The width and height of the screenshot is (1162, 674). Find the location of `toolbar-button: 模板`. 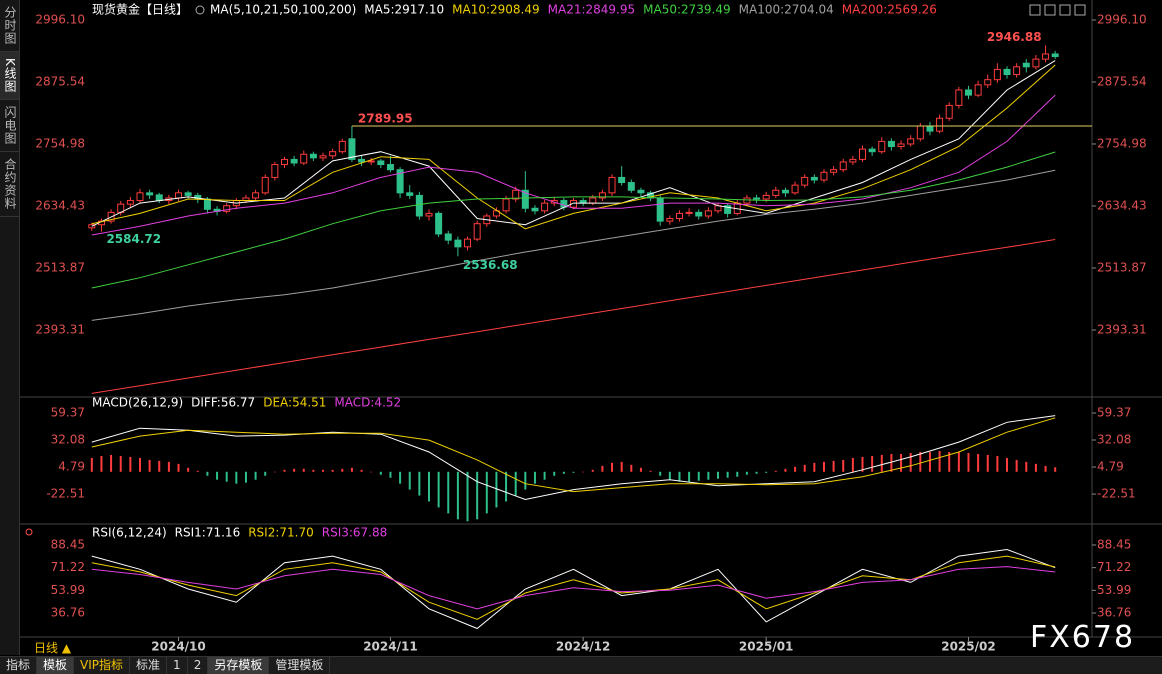

toolbar-button: 模板 is located at coordinates (56, 665).